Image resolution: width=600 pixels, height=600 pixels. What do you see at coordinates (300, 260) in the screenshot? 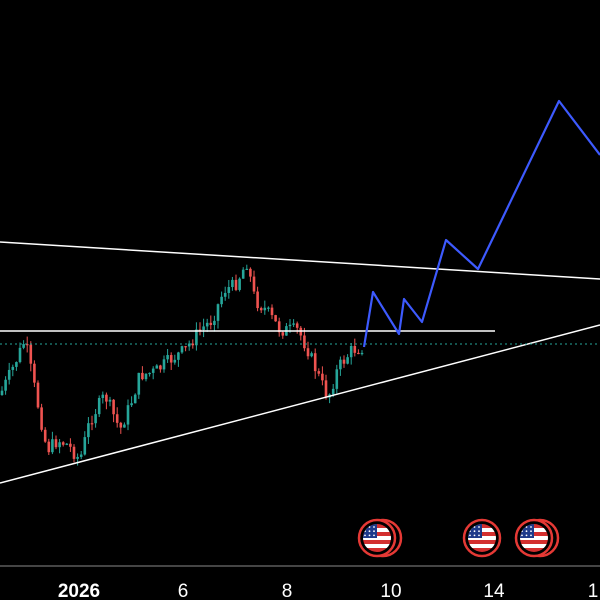
I see `descending-resistance-line` at bounding box center [300, 260].